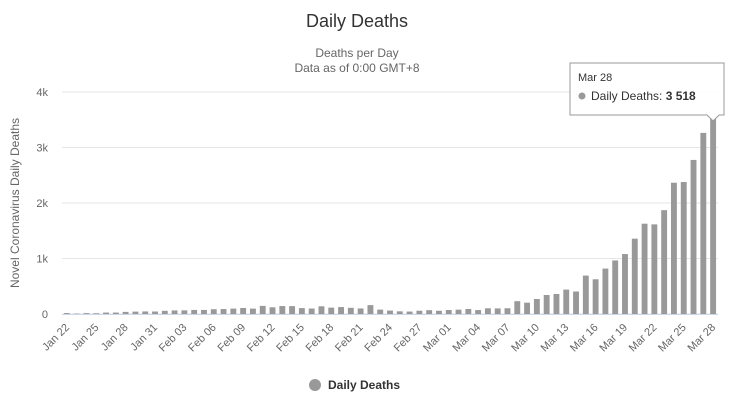  Describe the element at coordinates (45, 315) in the screenshot. I see `y-tick-label: 0` at that location.